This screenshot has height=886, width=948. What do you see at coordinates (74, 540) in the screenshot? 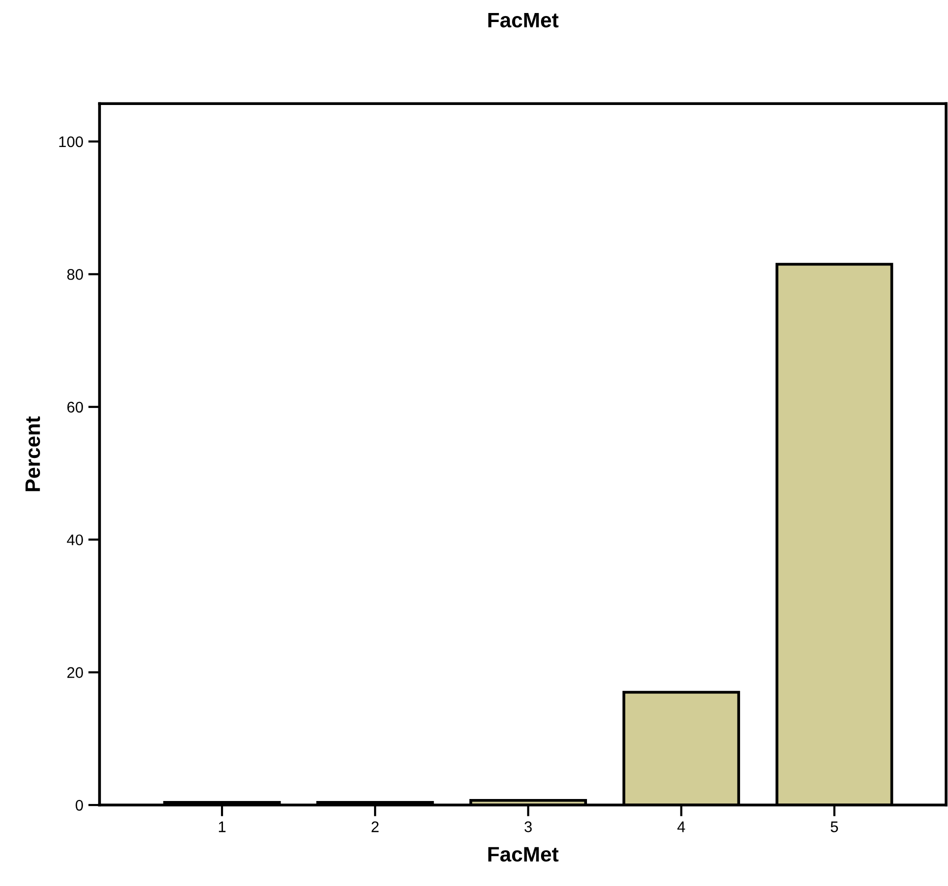
I see `y-tick-label: 40` at bounding box center [74, 540].